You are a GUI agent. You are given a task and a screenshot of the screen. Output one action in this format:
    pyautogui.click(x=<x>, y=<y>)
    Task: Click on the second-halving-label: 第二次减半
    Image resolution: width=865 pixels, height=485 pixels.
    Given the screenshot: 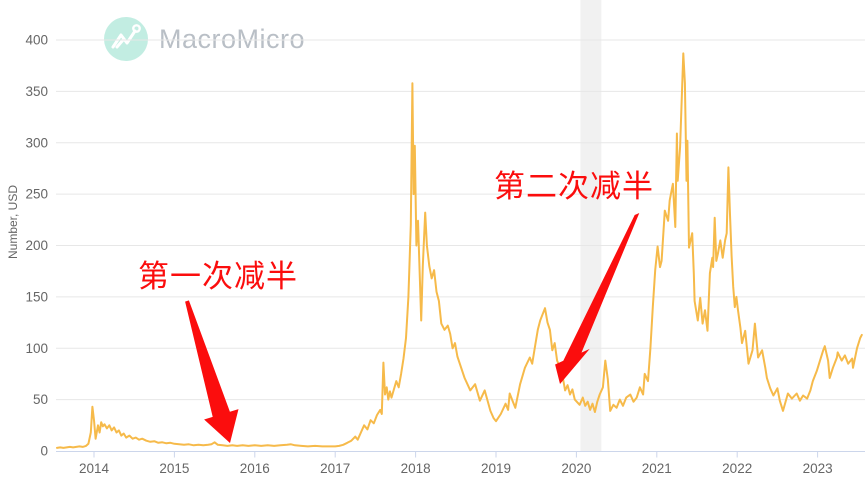 What is the action you would take?
    pyautogui.click(x=574, y=186)
    